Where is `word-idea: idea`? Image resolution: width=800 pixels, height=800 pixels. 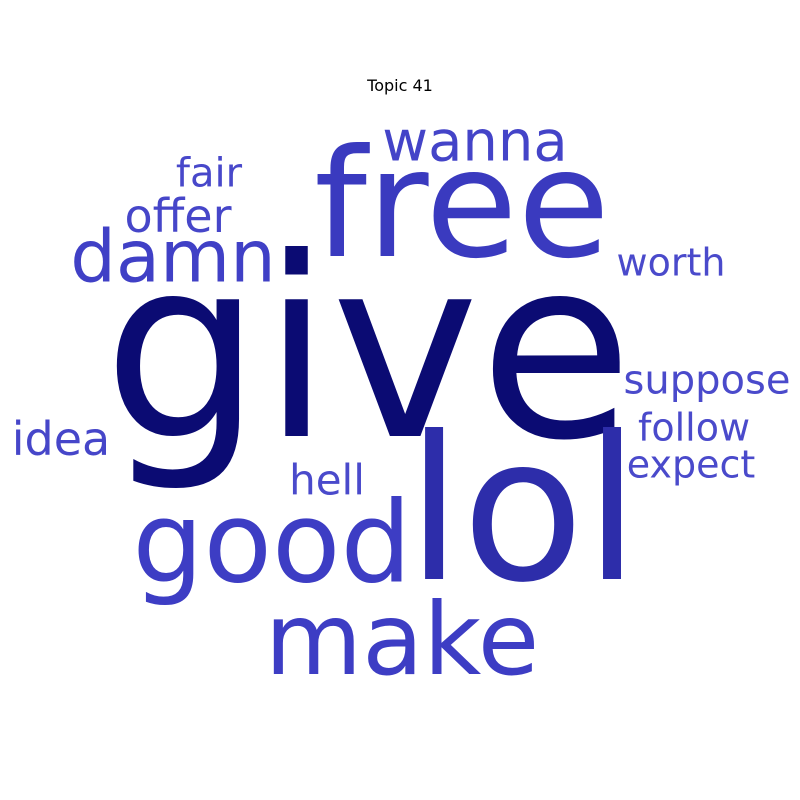
word-idea: idea is located at coordinates (61, 439).